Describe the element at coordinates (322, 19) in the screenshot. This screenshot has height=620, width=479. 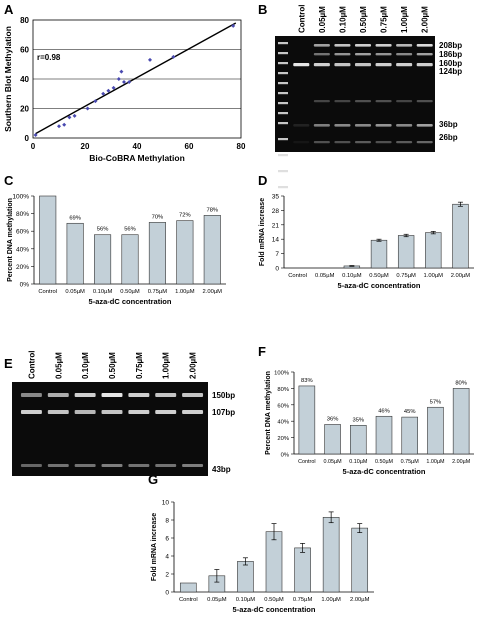
I see `lane-label: 0.05µM` at that location.